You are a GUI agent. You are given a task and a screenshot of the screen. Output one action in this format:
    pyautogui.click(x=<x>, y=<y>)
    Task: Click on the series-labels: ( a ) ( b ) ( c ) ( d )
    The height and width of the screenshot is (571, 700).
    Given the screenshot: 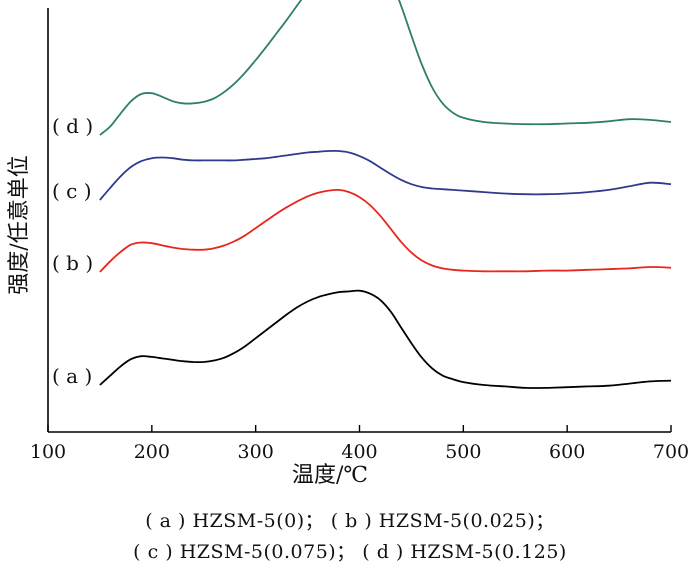 What is the action you would take?
    pyautogui.click(x=72, y=251)
    